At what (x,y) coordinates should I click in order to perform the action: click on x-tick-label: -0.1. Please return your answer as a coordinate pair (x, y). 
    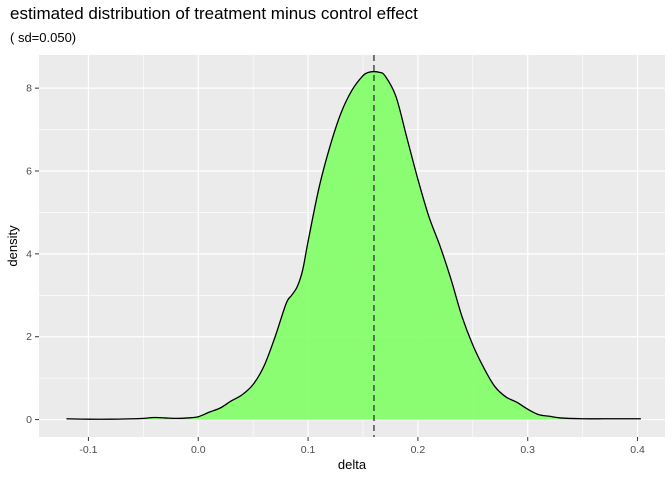
    Looking at the image, I should click on (88, 450).